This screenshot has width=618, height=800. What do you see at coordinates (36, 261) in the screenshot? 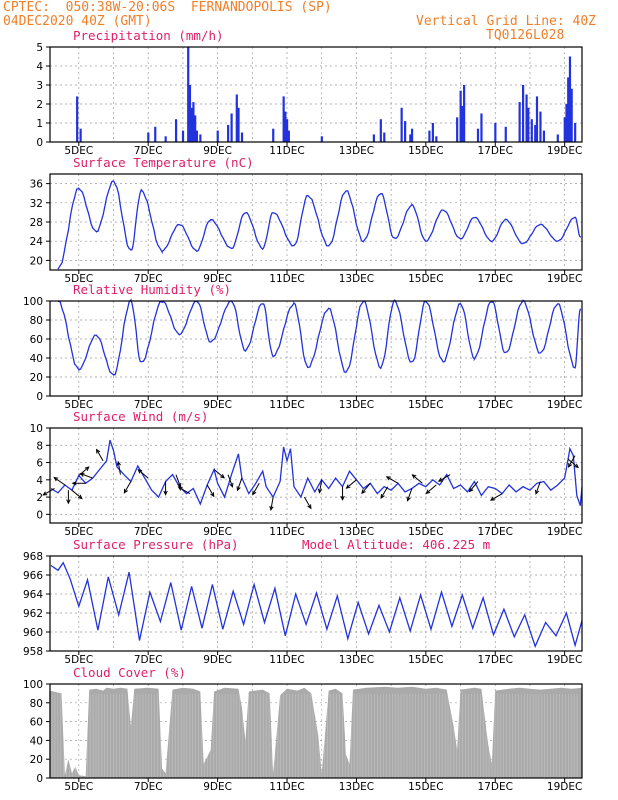
I see `y-tick-label: 20` at bounding box center [36, 261].